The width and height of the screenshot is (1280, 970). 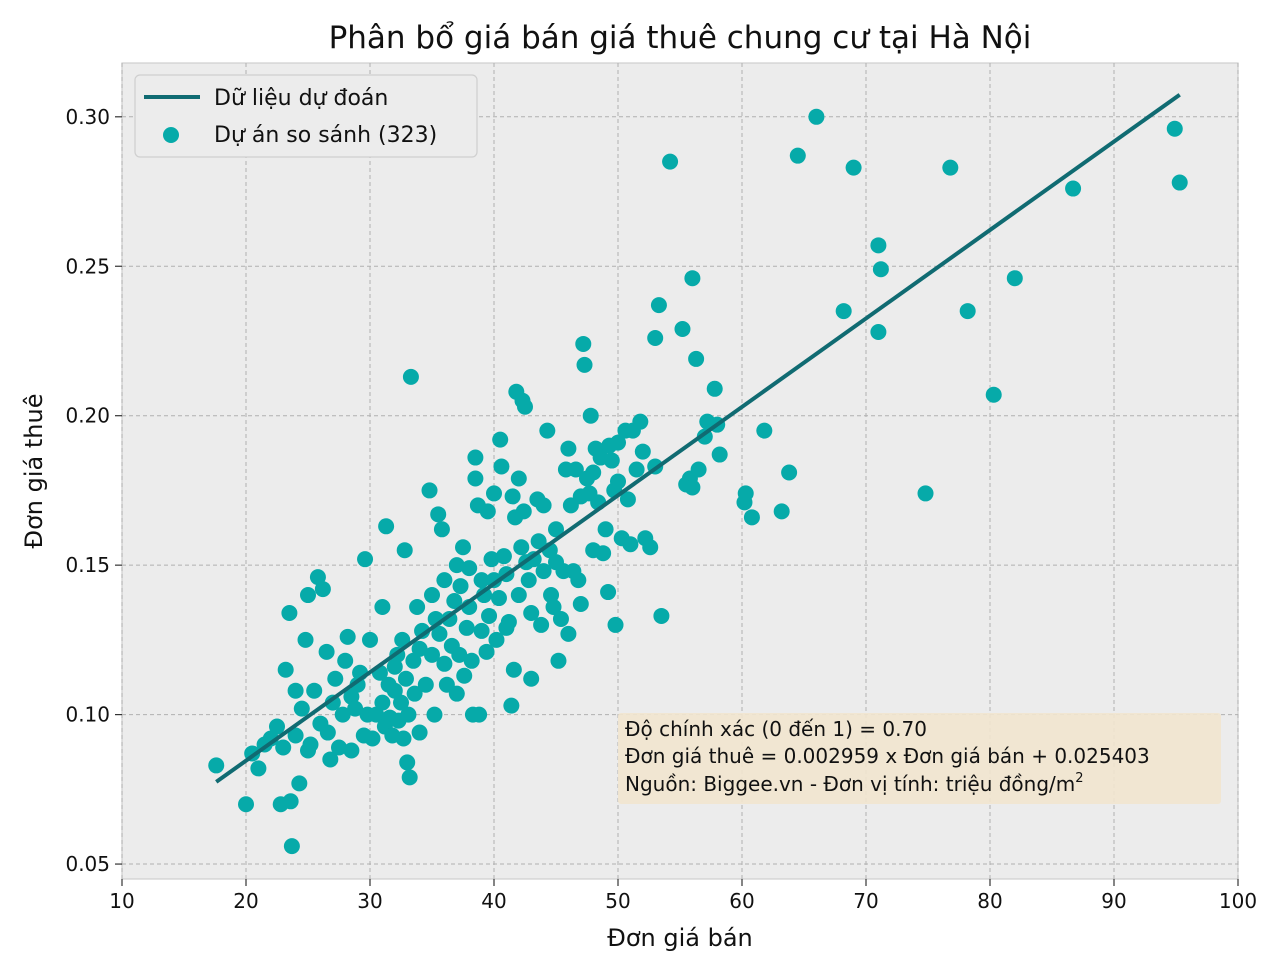 I want to click on x-tick-label: 70, so click(x=865, y=901).